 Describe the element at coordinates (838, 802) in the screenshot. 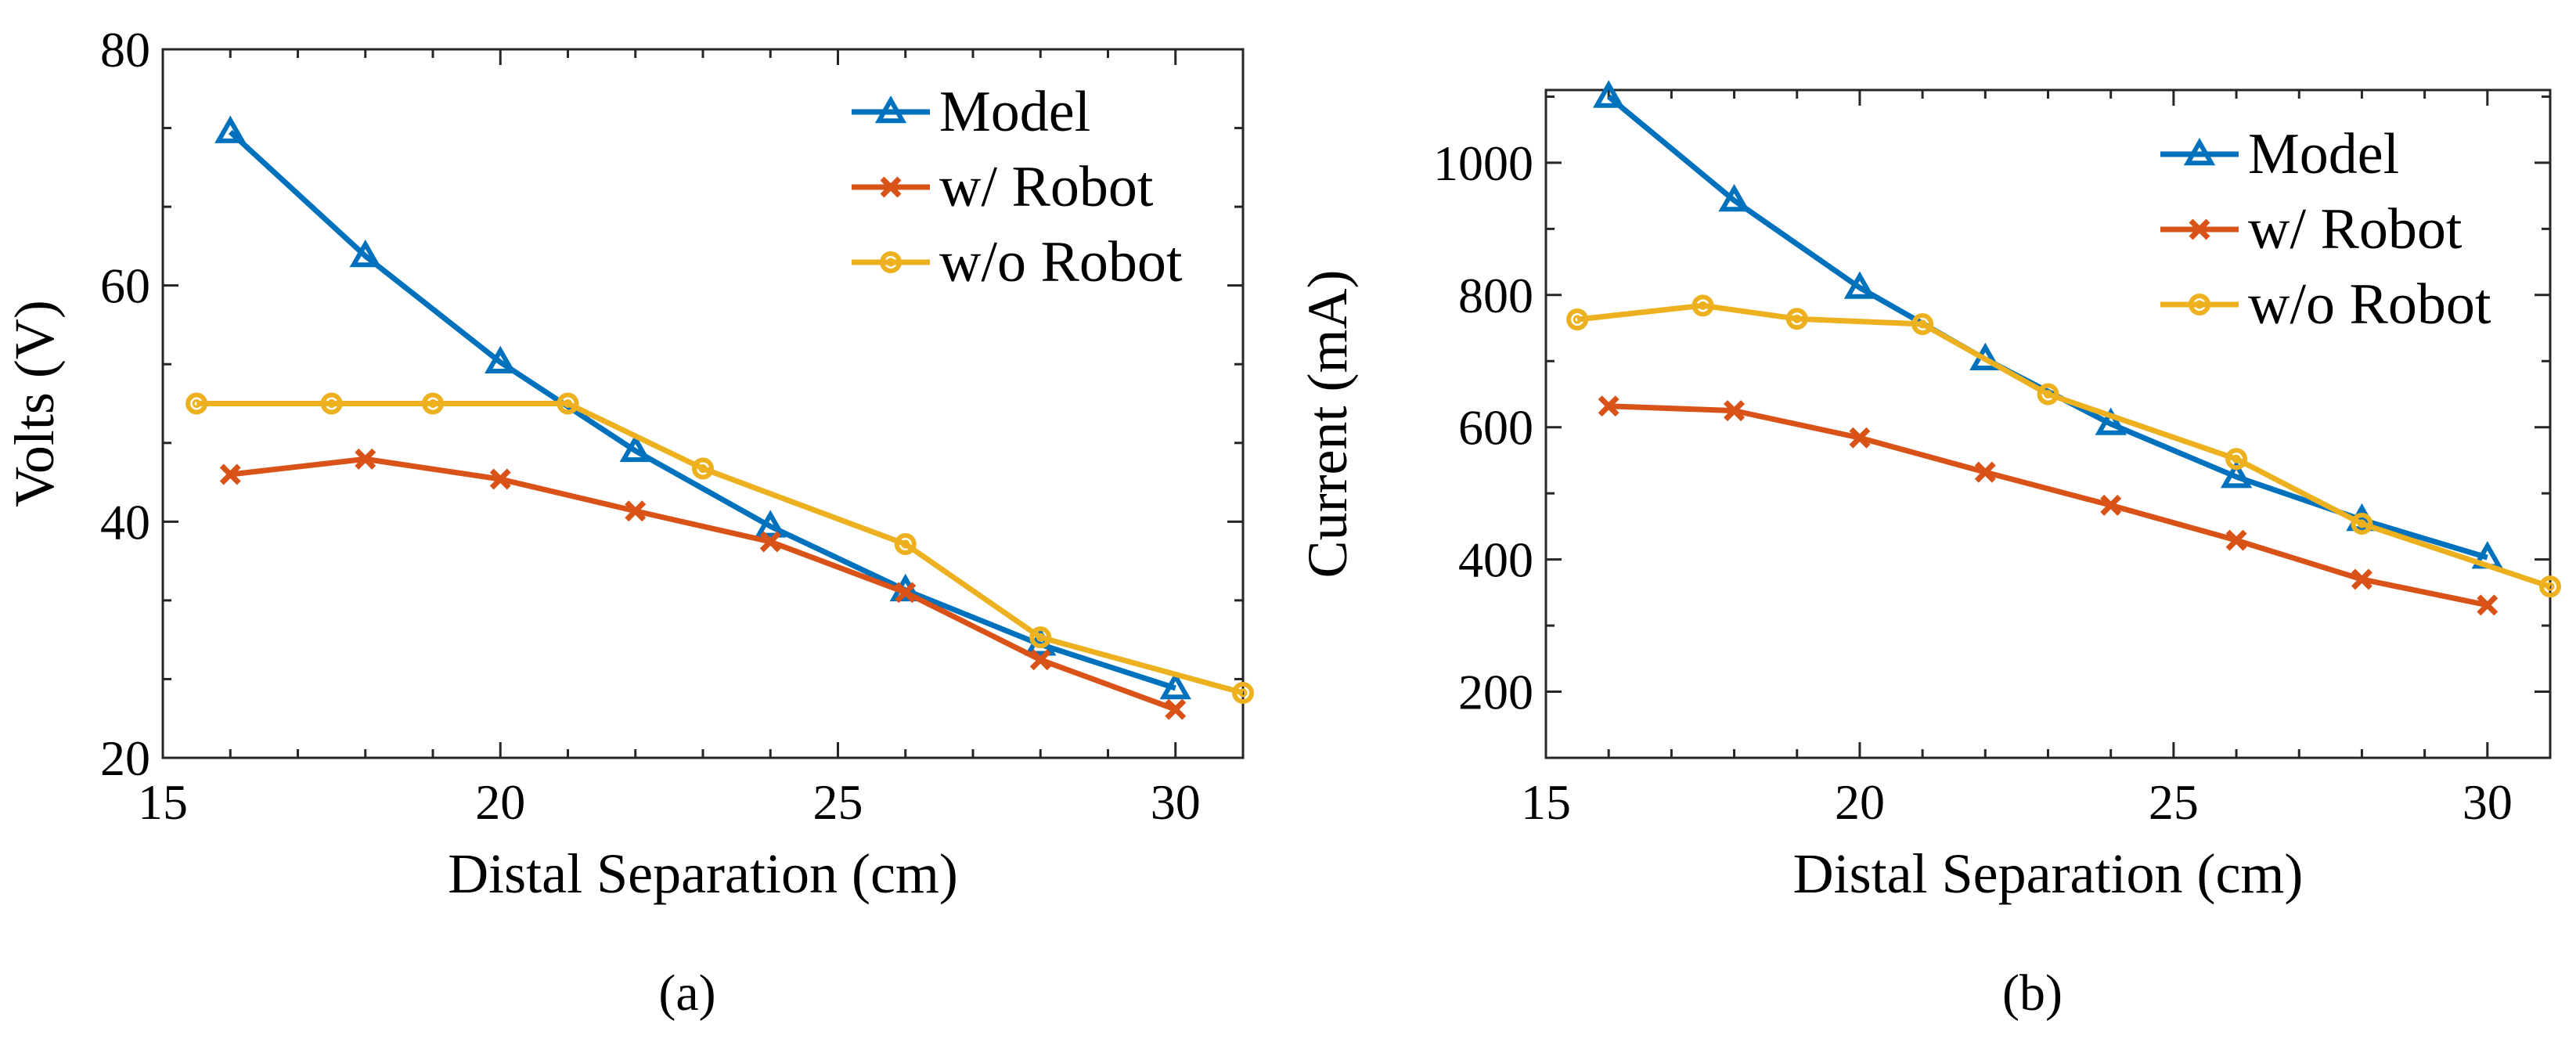

I see `x-tick-label: 25` at that location.